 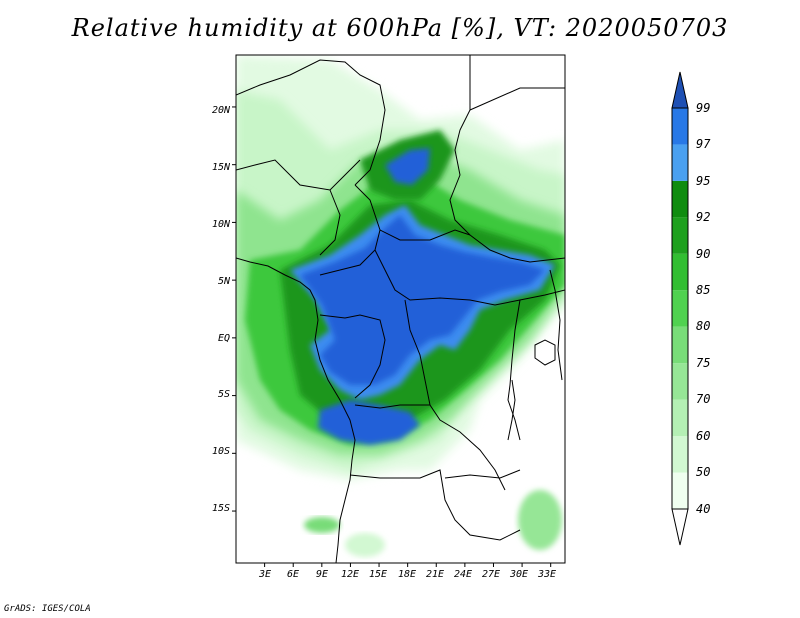 What do you see at coordinates (511, 410) in the screenshot?
I see `lake-tanganyika` at bounding box center [511, 410].